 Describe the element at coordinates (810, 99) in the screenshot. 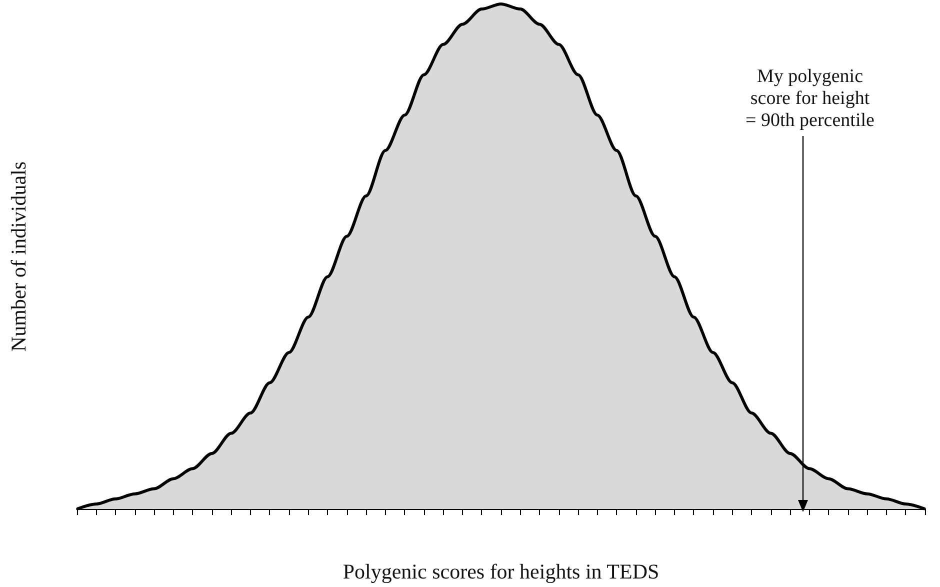

I see `annotation: My polygenic score for height = 90th percentile` at that location.